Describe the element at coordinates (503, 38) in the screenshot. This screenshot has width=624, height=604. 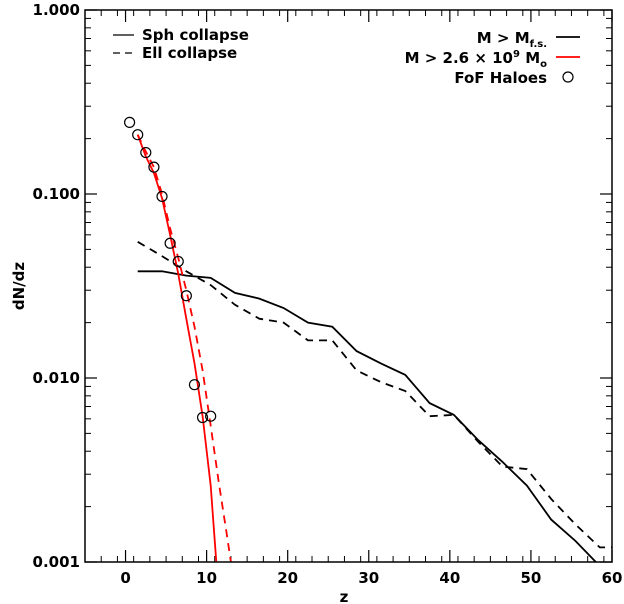
I see `legend-label-part: M > M` at that location.